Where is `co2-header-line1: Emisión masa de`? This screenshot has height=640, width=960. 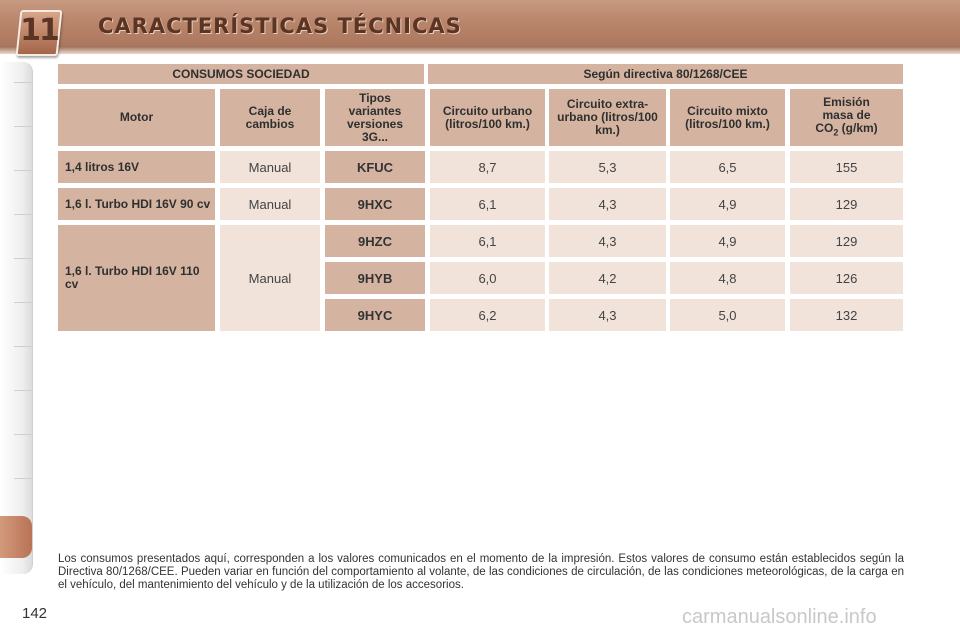 co2-header-line1: Emisión masa de is located at coordinates (846, 108).